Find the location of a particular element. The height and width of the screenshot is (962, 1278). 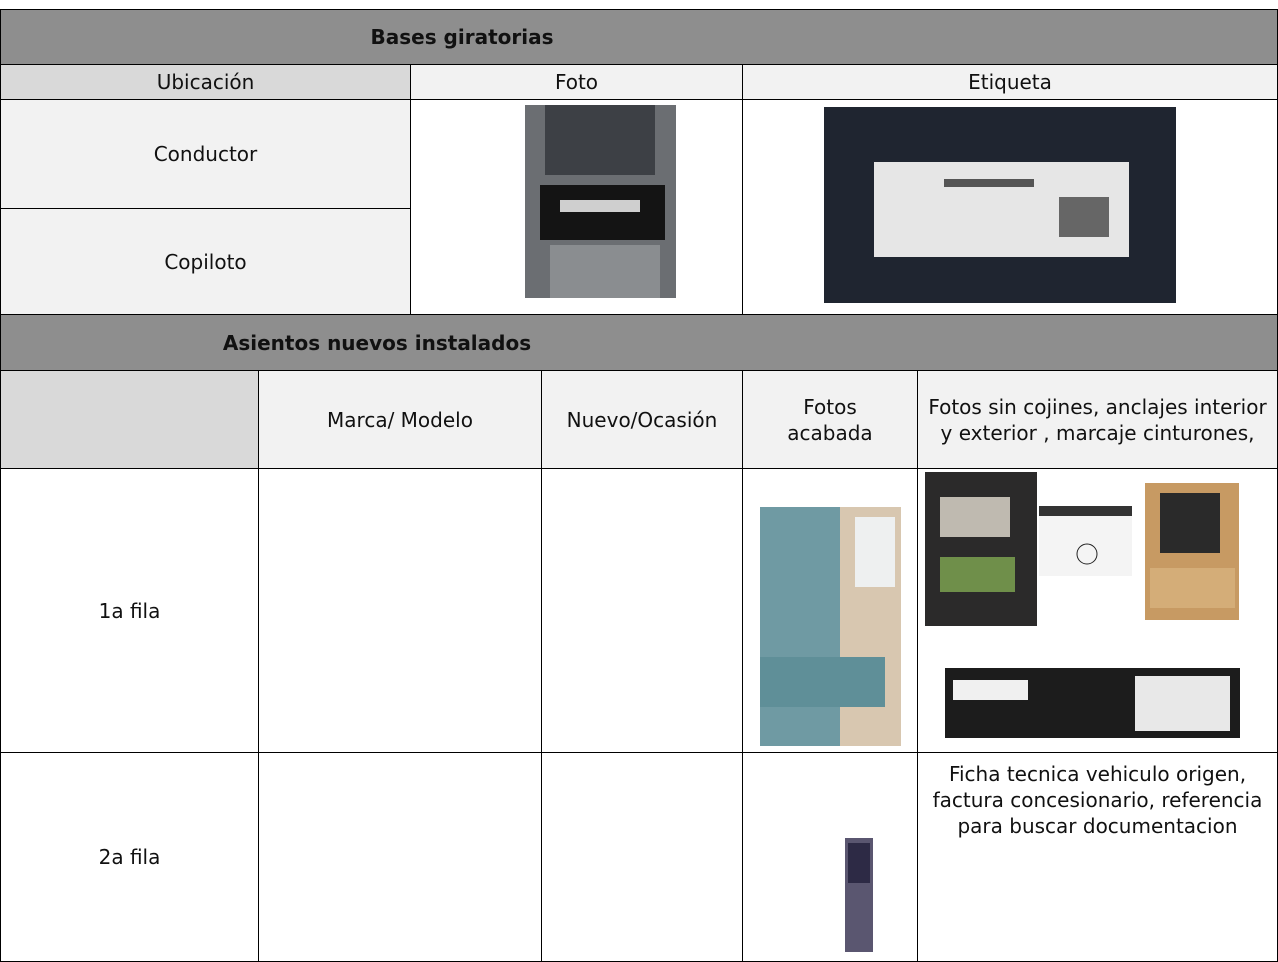

row-label: Copiloto is located at coordinates (205, 261).